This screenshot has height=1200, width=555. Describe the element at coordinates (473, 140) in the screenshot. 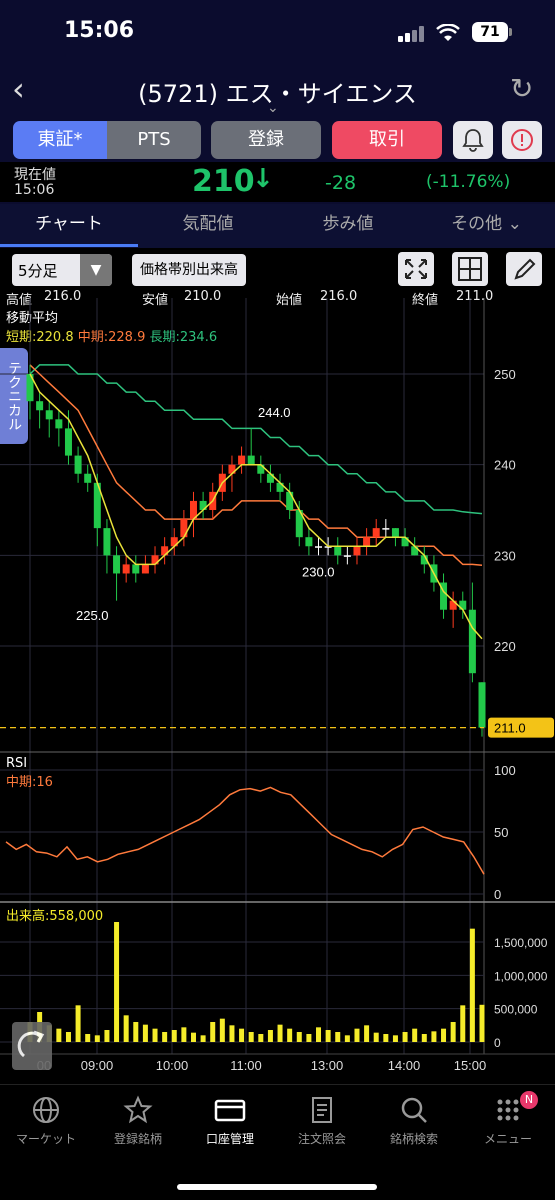

I see `alert-bell-button` at that location.